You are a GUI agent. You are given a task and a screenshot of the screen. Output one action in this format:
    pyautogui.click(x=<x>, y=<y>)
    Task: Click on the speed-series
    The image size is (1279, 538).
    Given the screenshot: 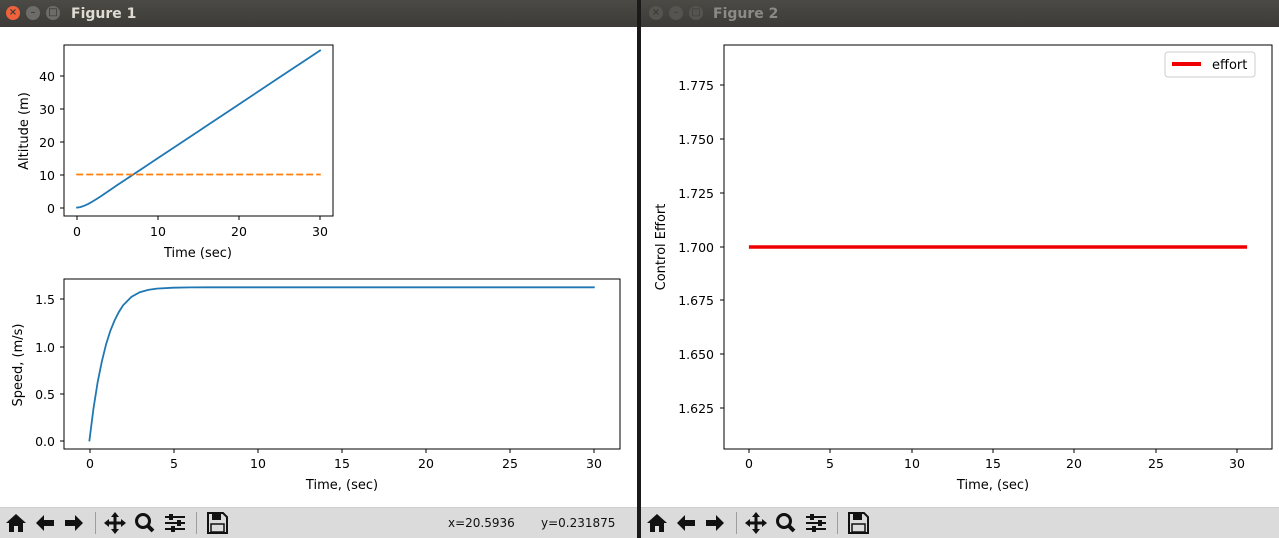 What is the action you would take?
    pyautogui.click(x=341, y=364)
    